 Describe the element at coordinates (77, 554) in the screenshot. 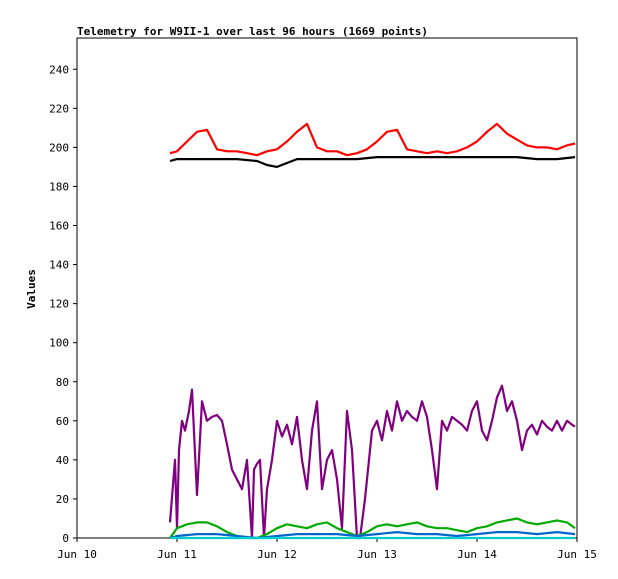

I see `x-tick-label: Jun 10` at that location.